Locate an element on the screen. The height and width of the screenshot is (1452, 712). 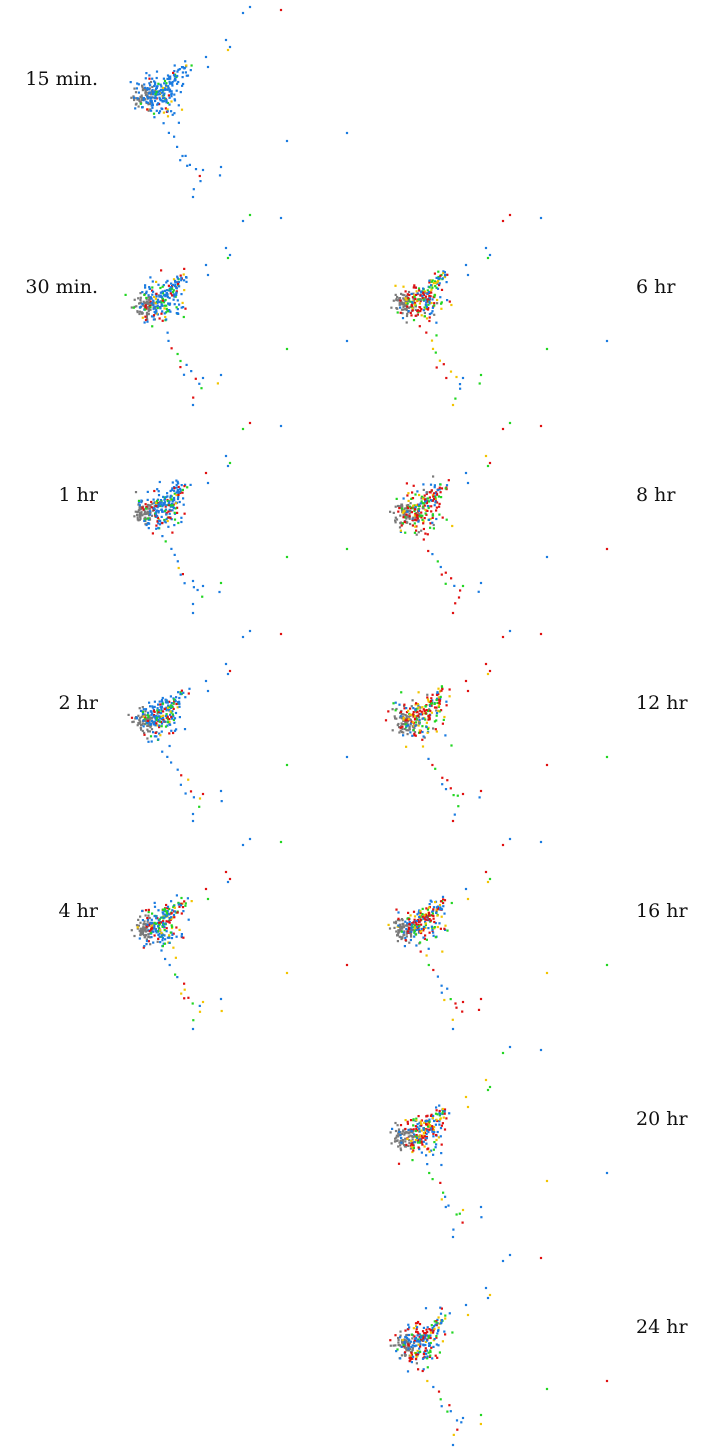
panel-label: 4 hr is located at coordinates (79, 911).